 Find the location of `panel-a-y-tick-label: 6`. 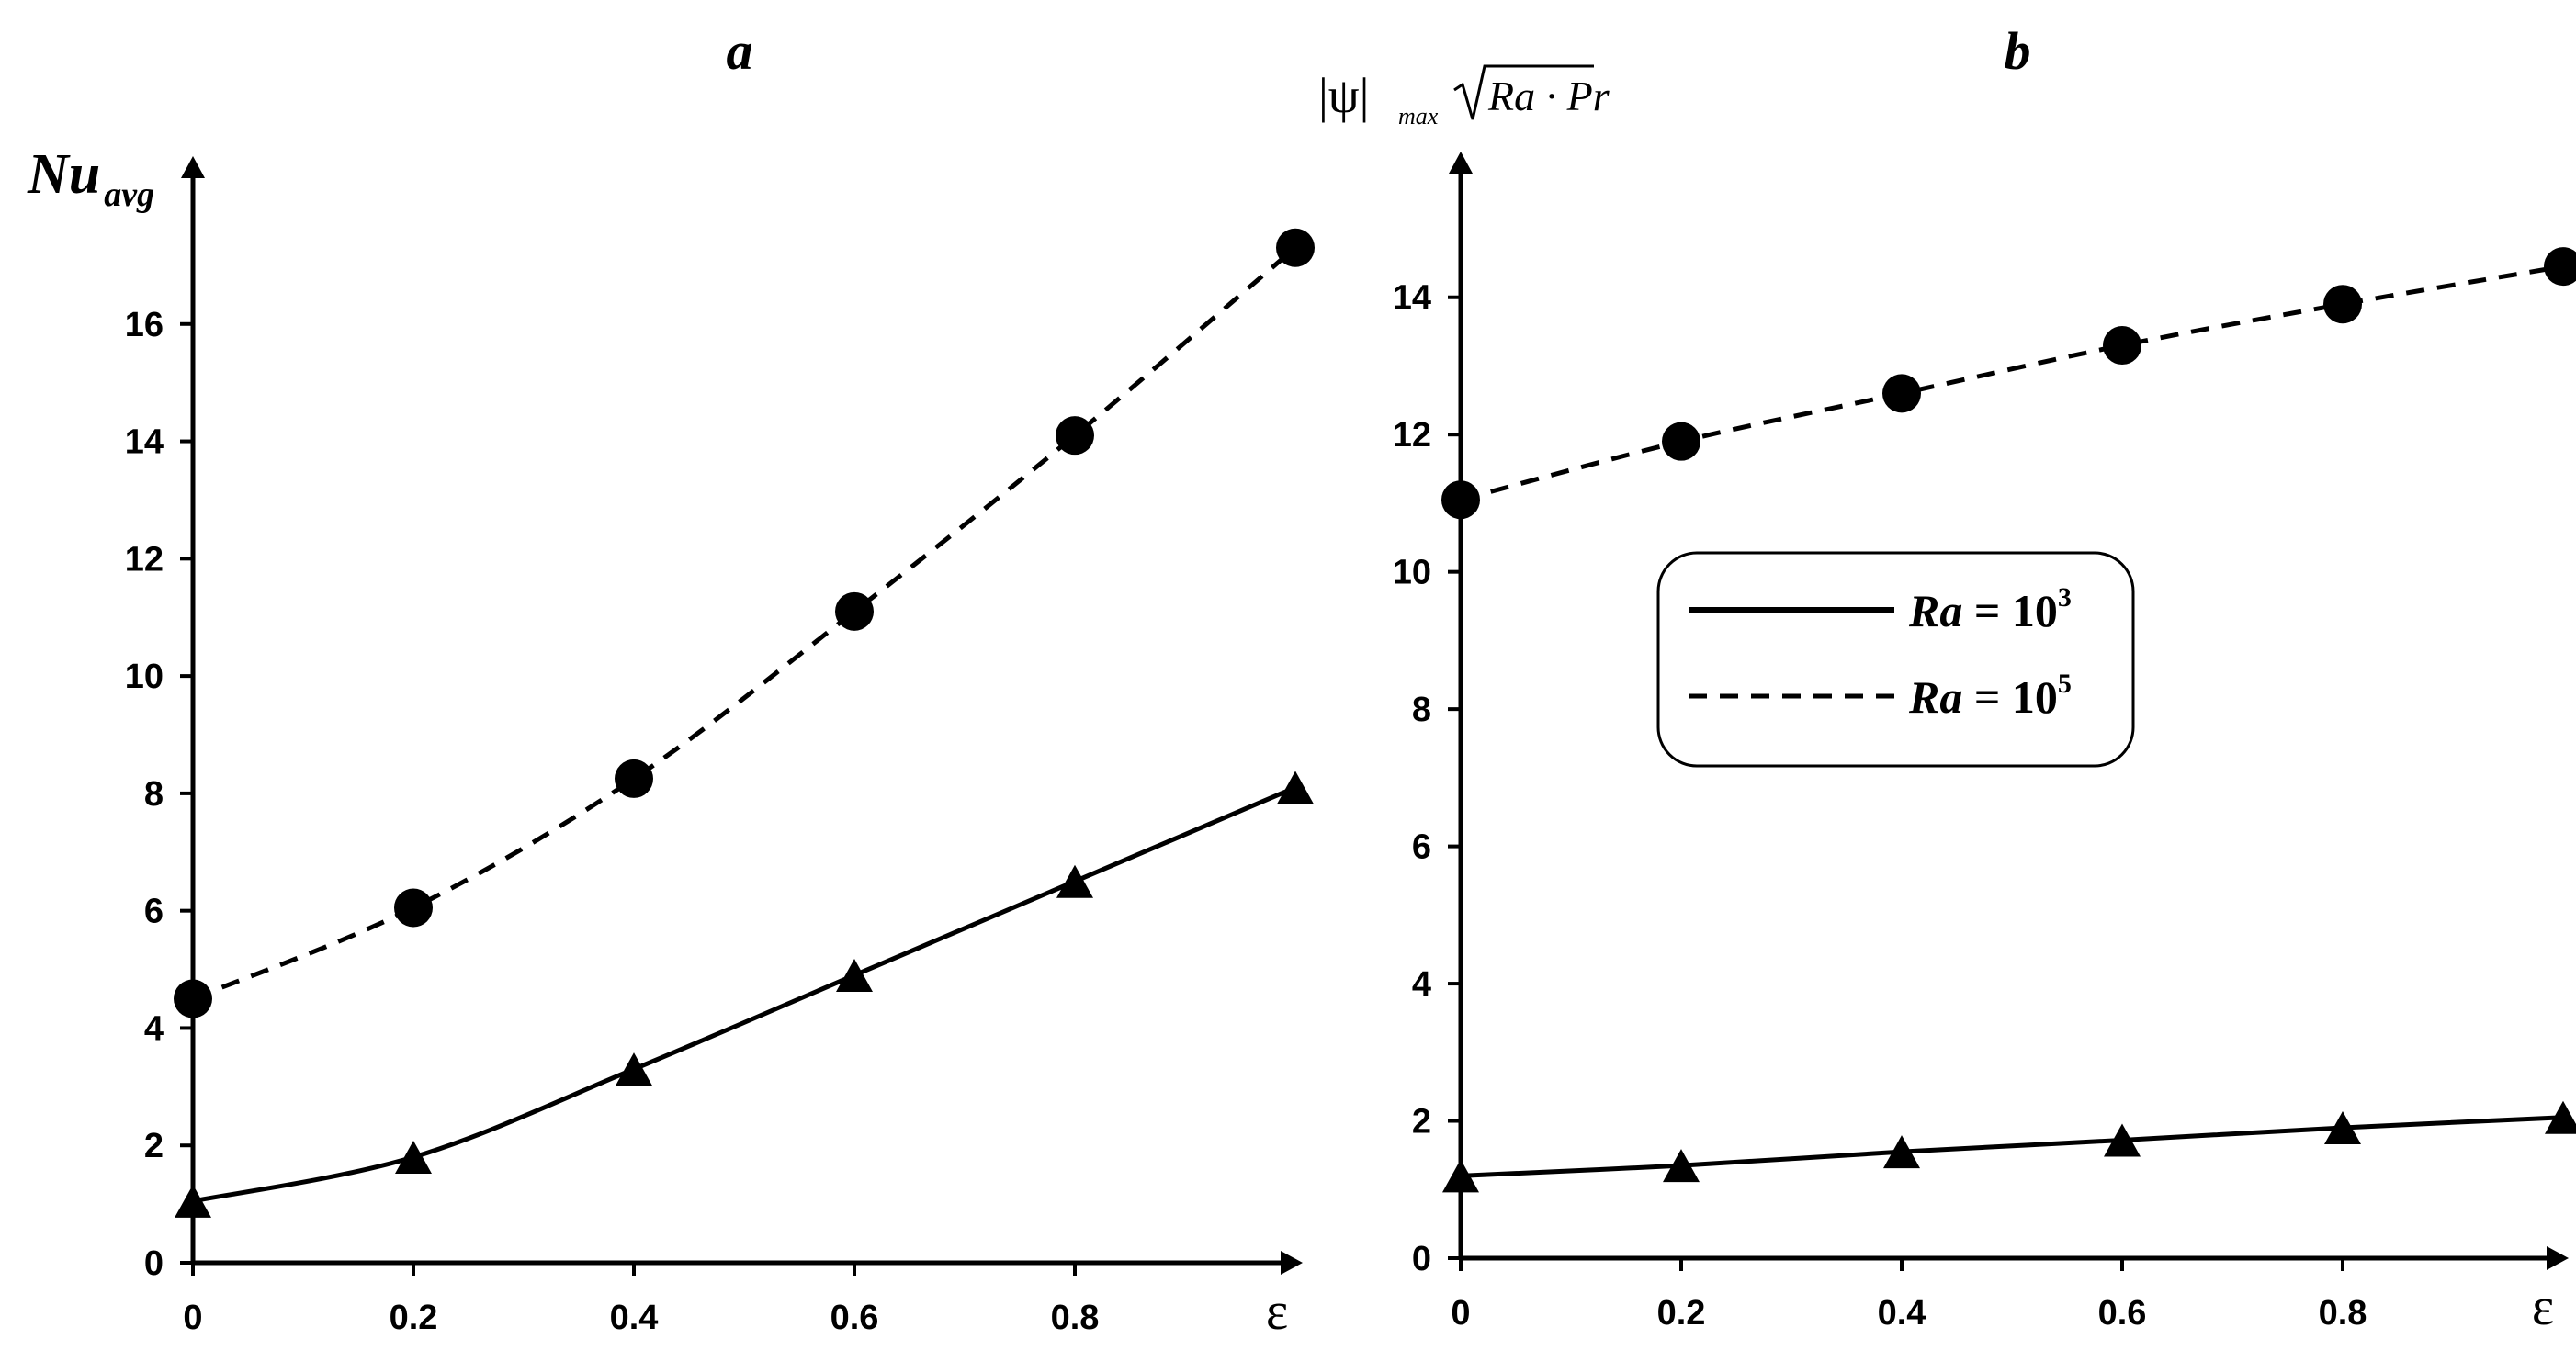

panel-a-y-tick-label: 6 is located at coordinates (154, 912).